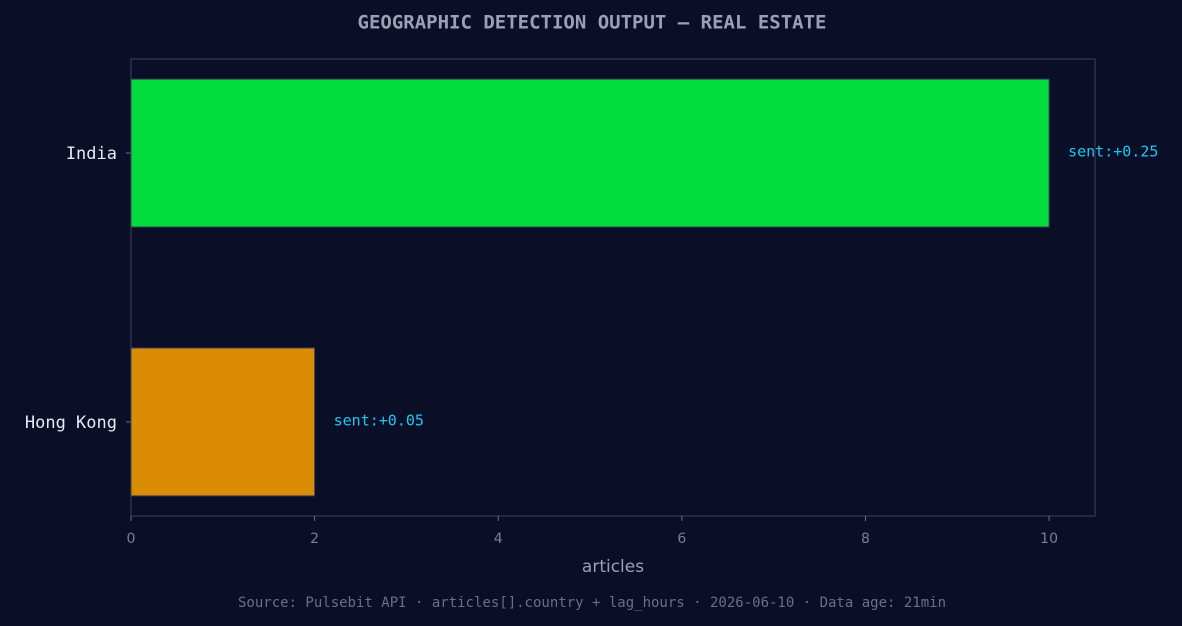 Image resolution: width=1182 pixels, height=626 pixels. What do you see at coordinates (498, 539) in the screenshot?
I see `x-tick-label: 4` at bounding box center [498, 539].